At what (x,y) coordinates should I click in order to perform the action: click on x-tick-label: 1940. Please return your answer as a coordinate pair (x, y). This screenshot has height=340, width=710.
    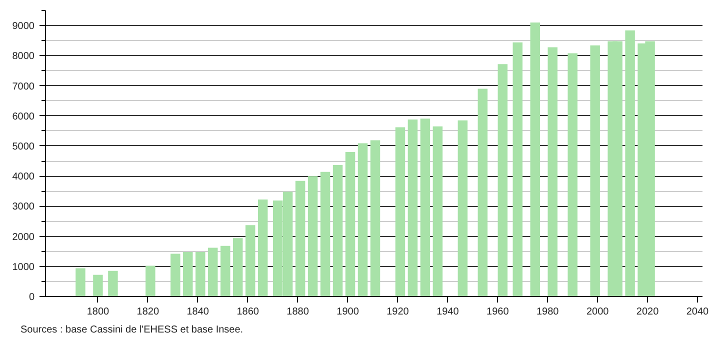
    Looking at the image, I should click on (448, 312).